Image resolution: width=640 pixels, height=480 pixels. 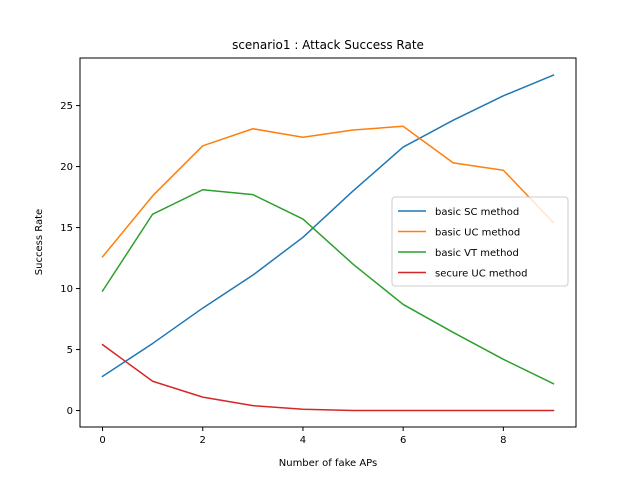 I want to click on legend-box, so click(x=480, y=241).